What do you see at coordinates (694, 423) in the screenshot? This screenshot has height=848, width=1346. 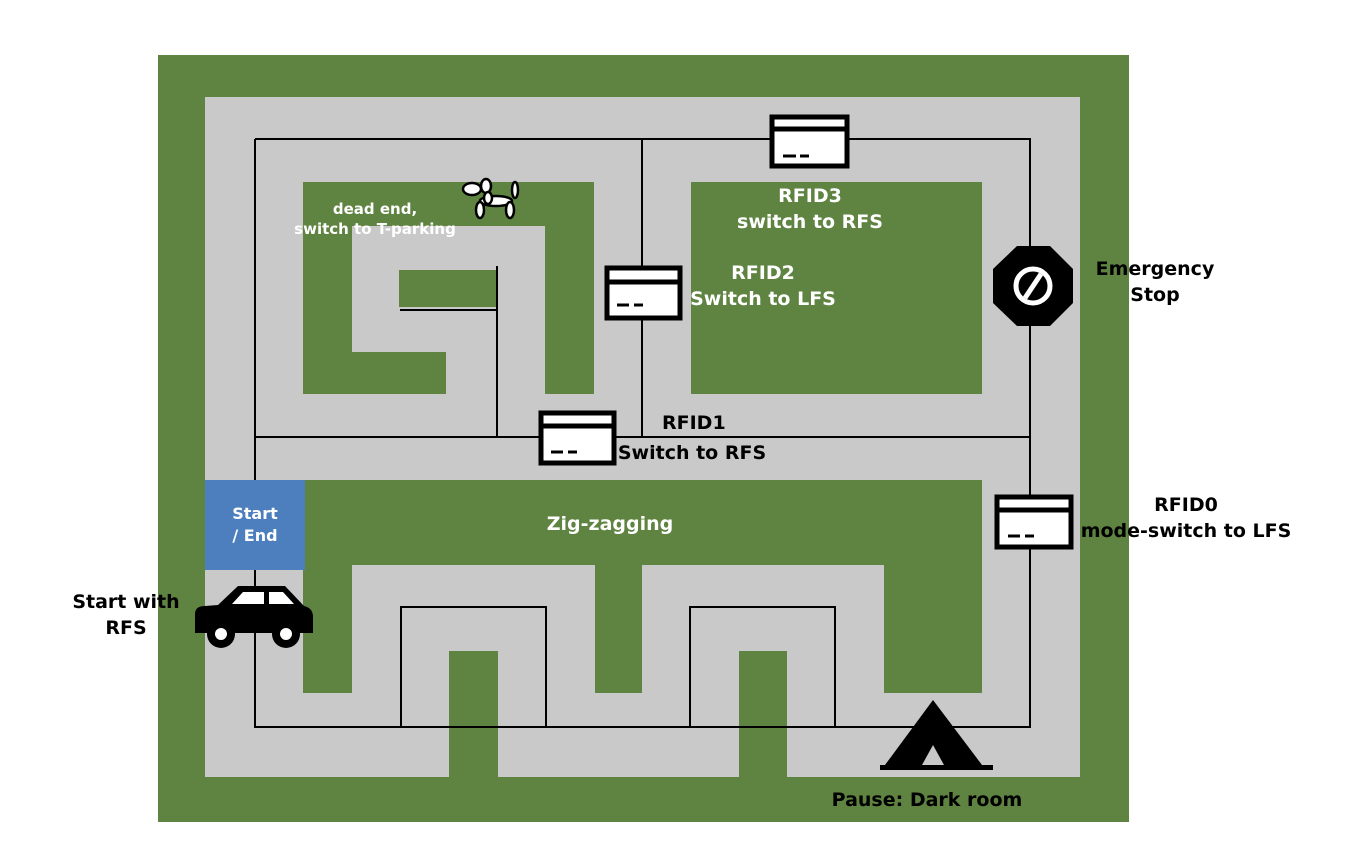 I see `rfid1-title: RFID1` at bounding box center [694, 423].